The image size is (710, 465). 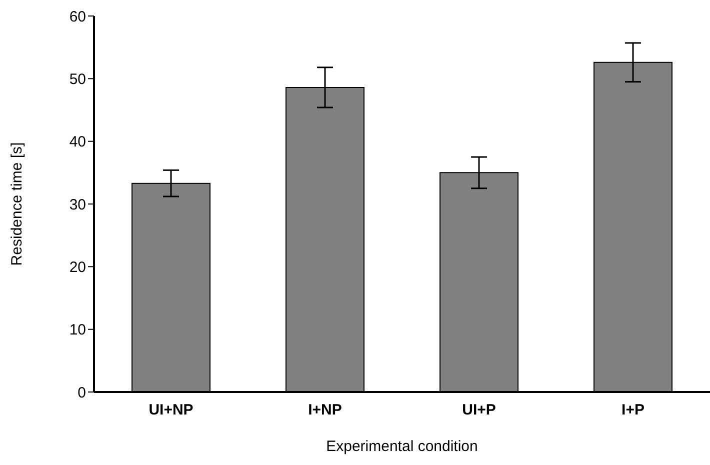 I want to click on y-axis-title: Residence time [s], so click(x=17, y=204).